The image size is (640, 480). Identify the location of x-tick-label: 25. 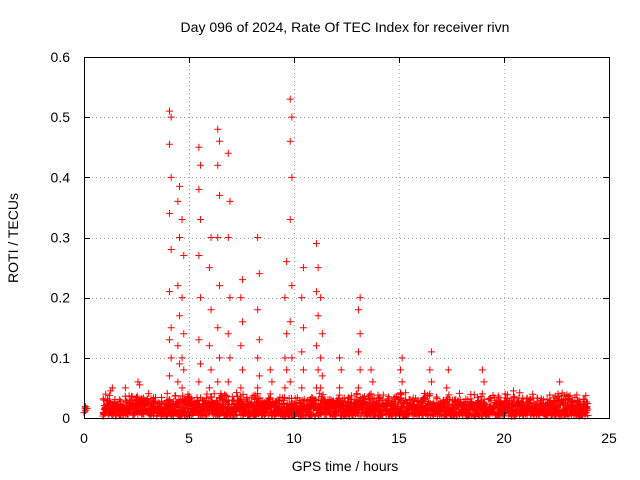
(609, 438).